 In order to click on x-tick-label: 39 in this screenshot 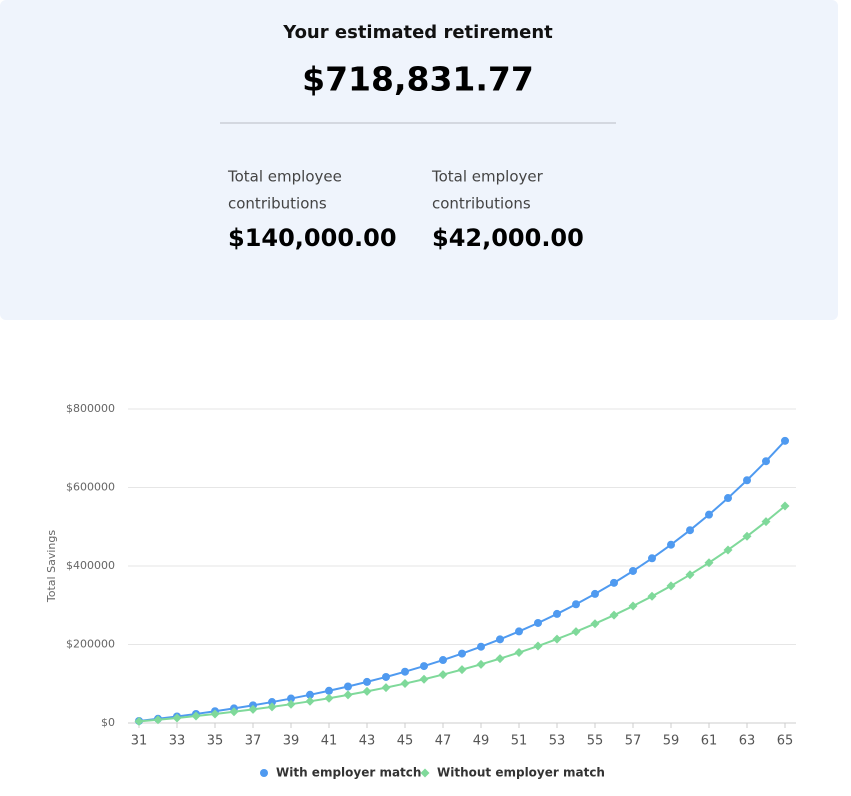, I will do `click(291, 741)`.